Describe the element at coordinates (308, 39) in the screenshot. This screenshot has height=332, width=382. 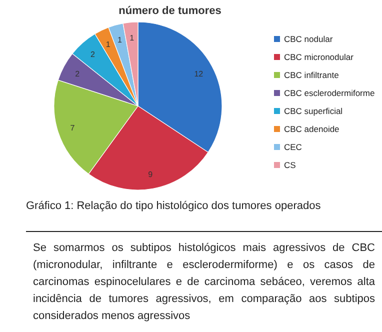
I see `legend-label: CBC nodular` at that location.